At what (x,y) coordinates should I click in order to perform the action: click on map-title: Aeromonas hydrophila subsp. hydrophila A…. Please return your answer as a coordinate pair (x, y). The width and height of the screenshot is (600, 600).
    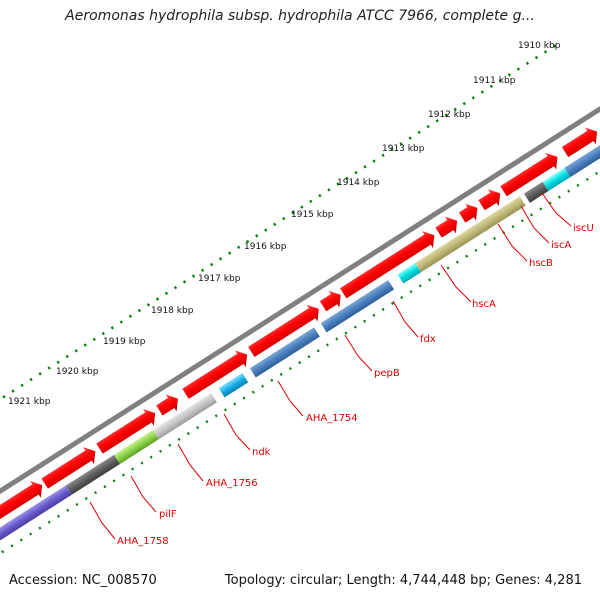
    Looking at the image, I should click on (300, 16).